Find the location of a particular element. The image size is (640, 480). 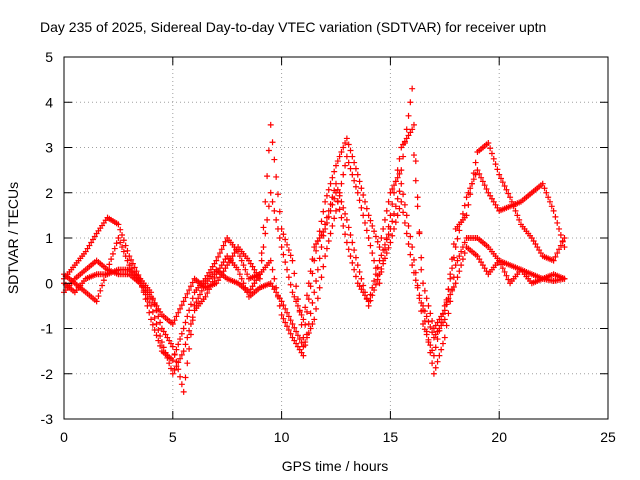

x-tick-label: 10 is located at coordinates (282, 437).